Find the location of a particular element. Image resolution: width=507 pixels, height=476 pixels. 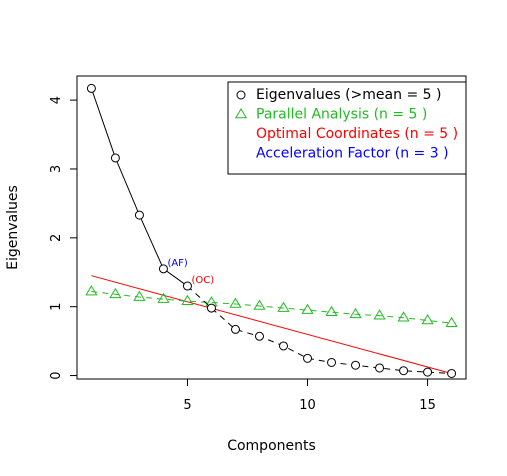

x-tick-label: 10 is located at coordinates (307, 405).